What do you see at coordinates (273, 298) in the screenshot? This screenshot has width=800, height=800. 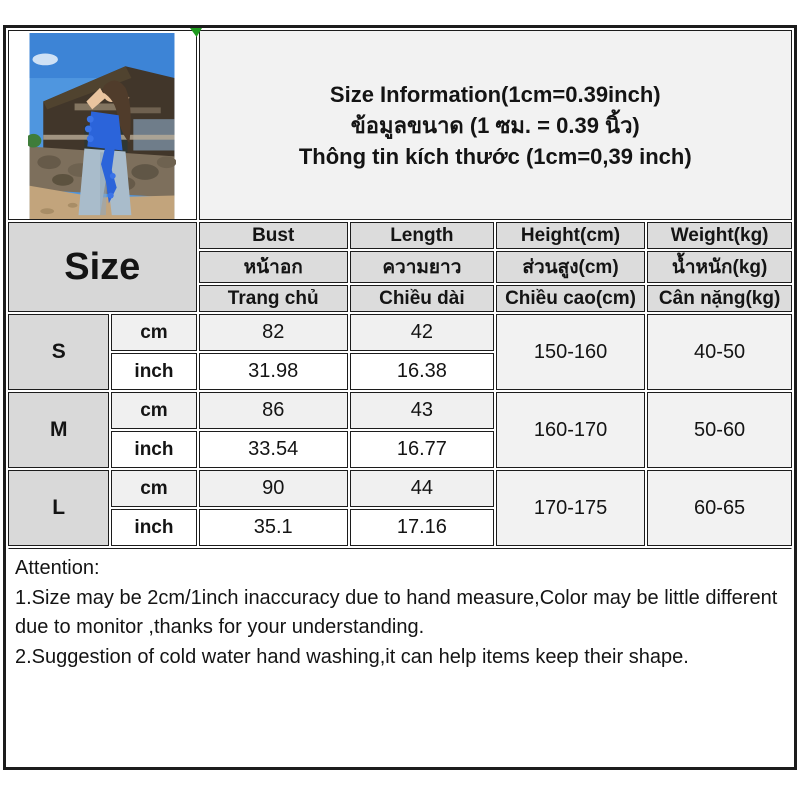 I see `col-bust-vi: Trang chủ` at bounding box center [273, 298].